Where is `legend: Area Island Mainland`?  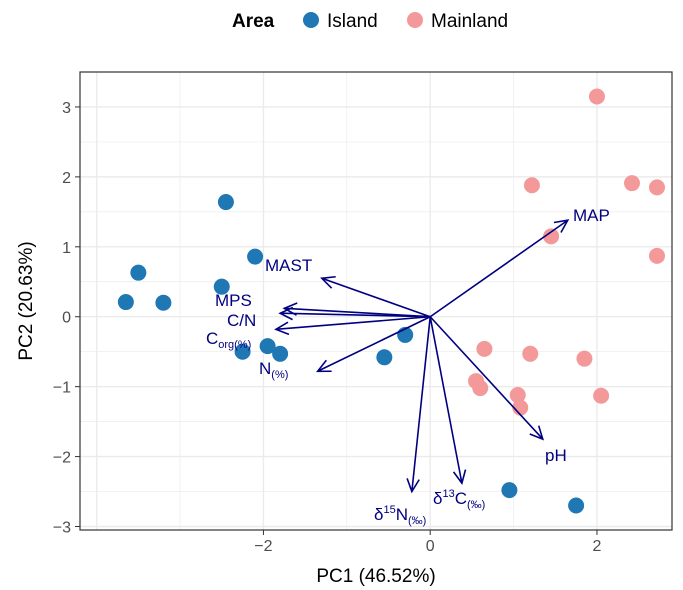
legend: Area Island Mainland is located at coordinates (370, 21).